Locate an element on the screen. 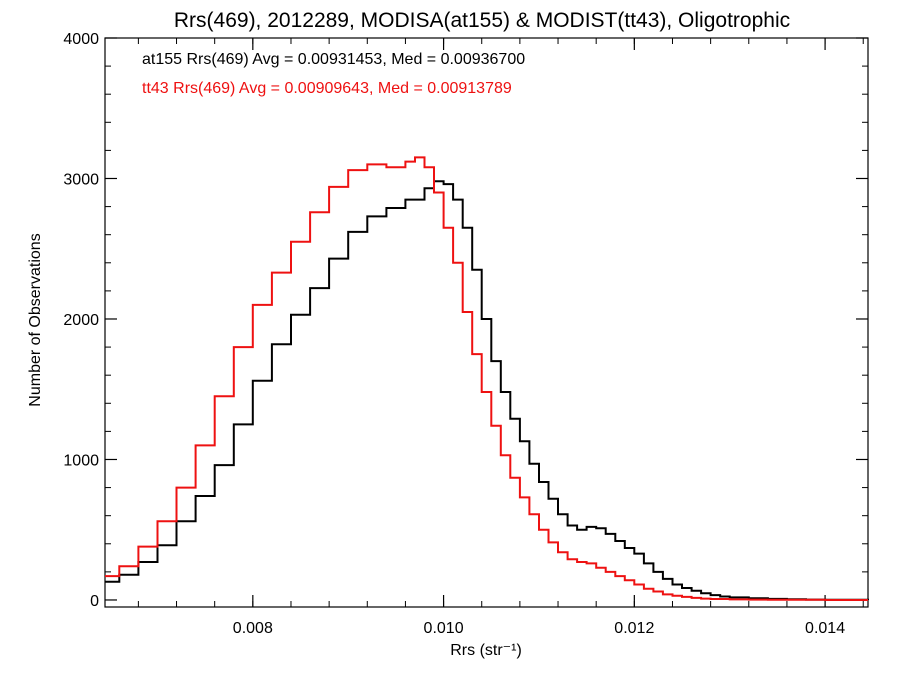  y-tick-label: 1000 is located at coordinates (81, 460).